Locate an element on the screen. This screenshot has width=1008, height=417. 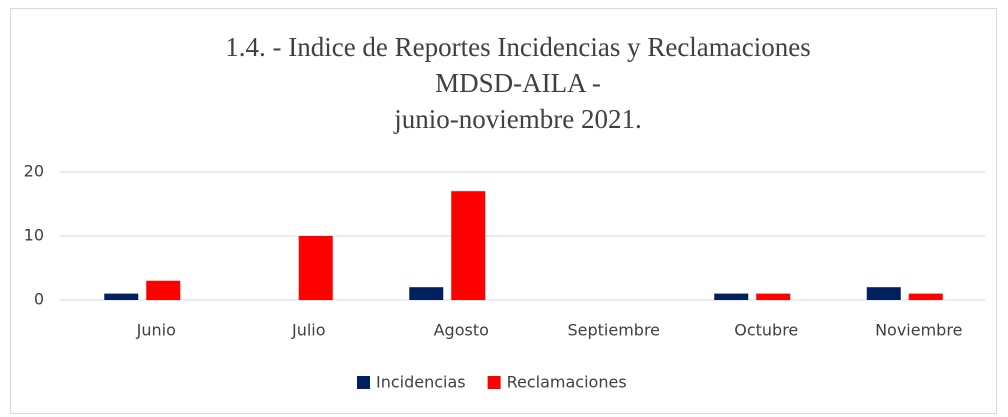
x-tick-label: Agosto is located at coordinates (461, 330).